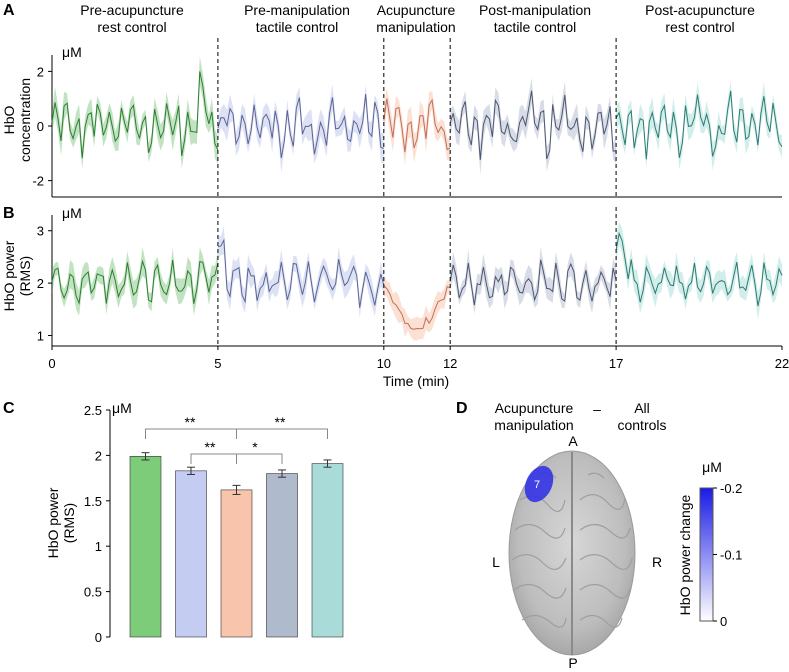 This screenshot has height=672, width=789. Describe the element at coordinates (25, 120) in the screenshot. I see `panel-a-ylabel-line2: concentration` at that location.